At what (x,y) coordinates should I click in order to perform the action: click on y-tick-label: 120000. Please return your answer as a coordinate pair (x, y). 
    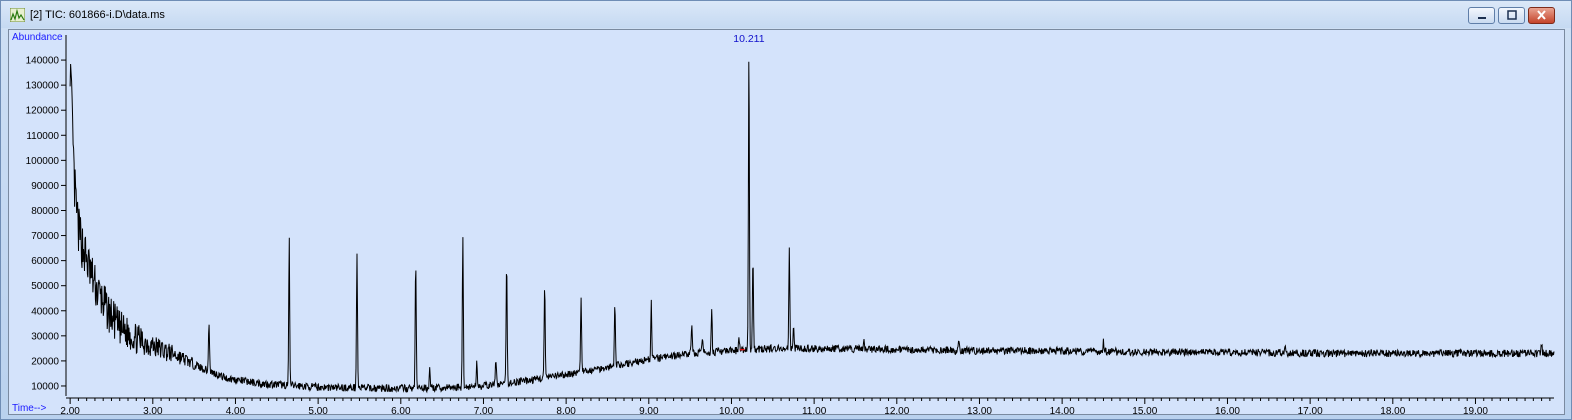
    Looking at the image, I should click on (43, 111).